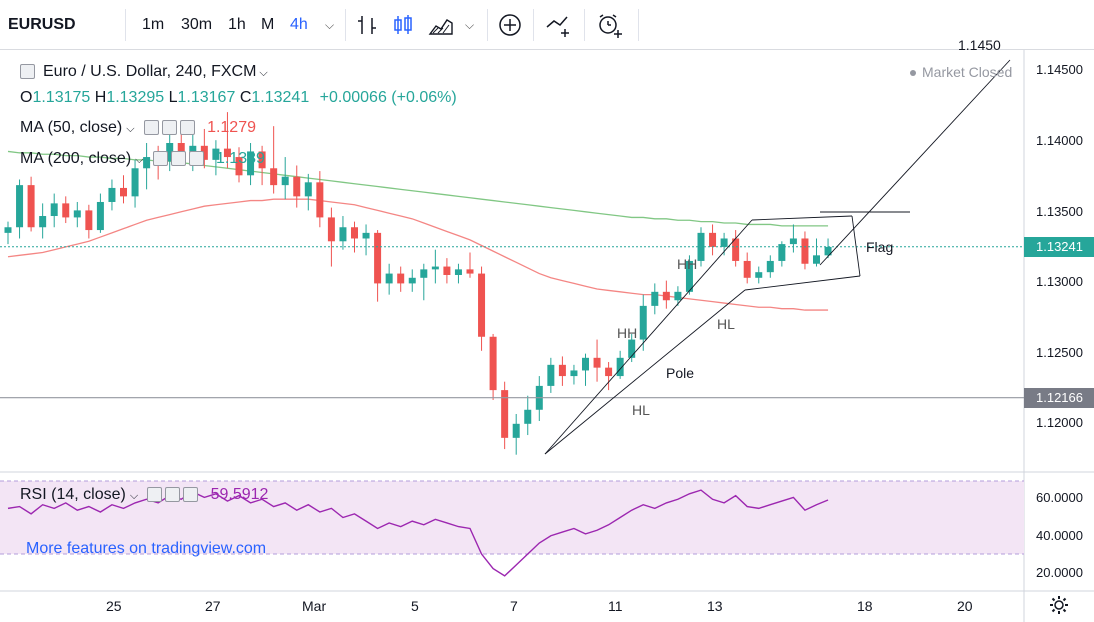  Describe the element at coordinates (42, 24) in the screenshot. I see `symbol-search: EURUSD` at that location.